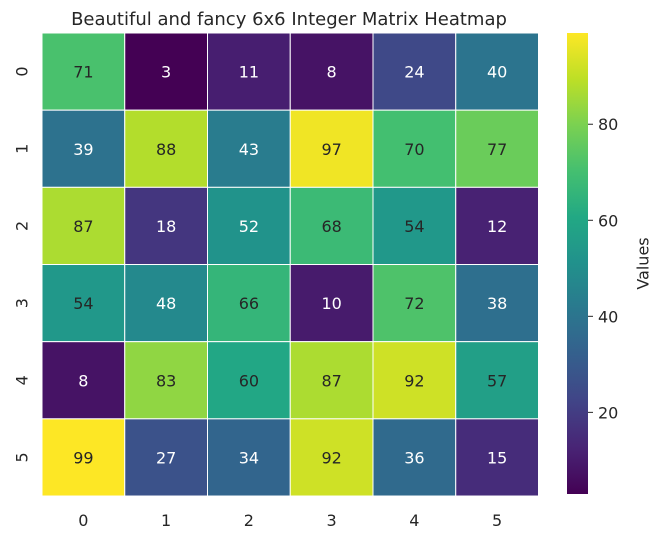  Describe the element at coordinates (249, 520) in the screenshot. I see `x-tick-label: 2` at that location.